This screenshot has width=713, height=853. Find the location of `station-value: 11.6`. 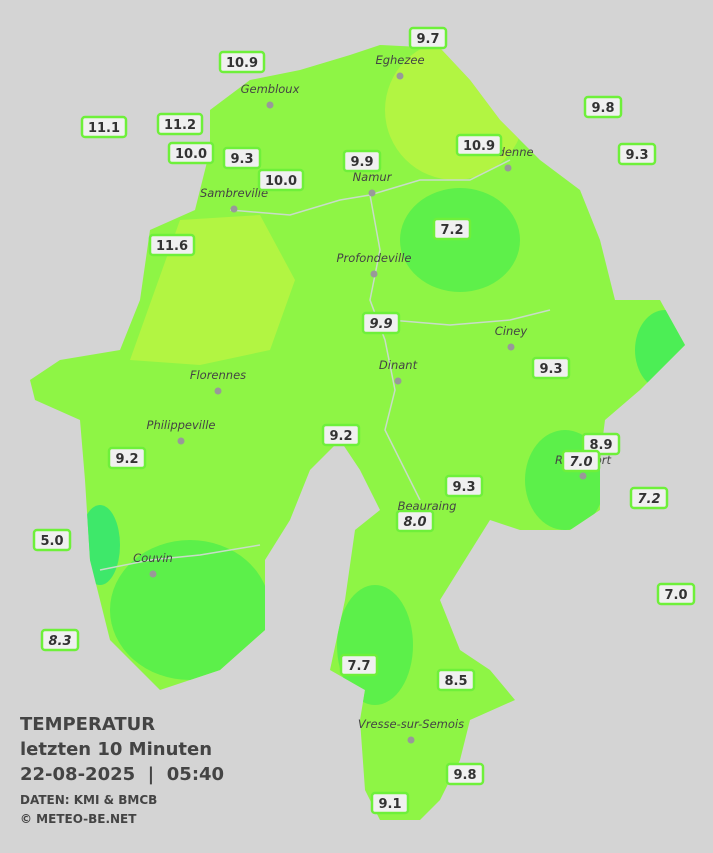

station-value: 11.6 is located at coordinates (172, 246).